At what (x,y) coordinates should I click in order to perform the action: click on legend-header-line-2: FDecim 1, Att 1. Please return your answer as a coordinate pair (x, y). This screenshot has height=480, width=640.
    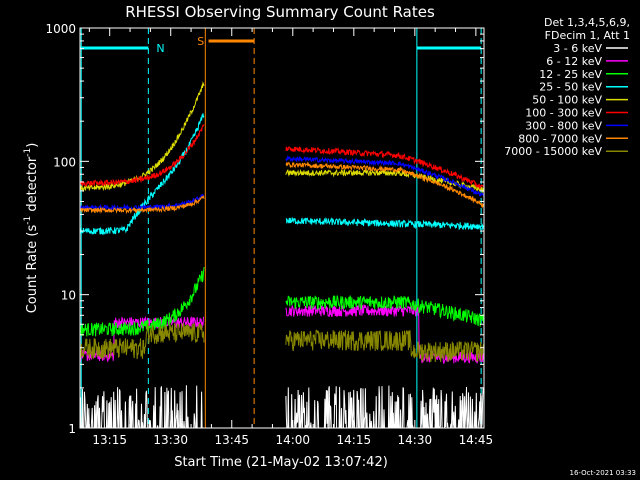
    Looking at the image, I should click on (587, 35).